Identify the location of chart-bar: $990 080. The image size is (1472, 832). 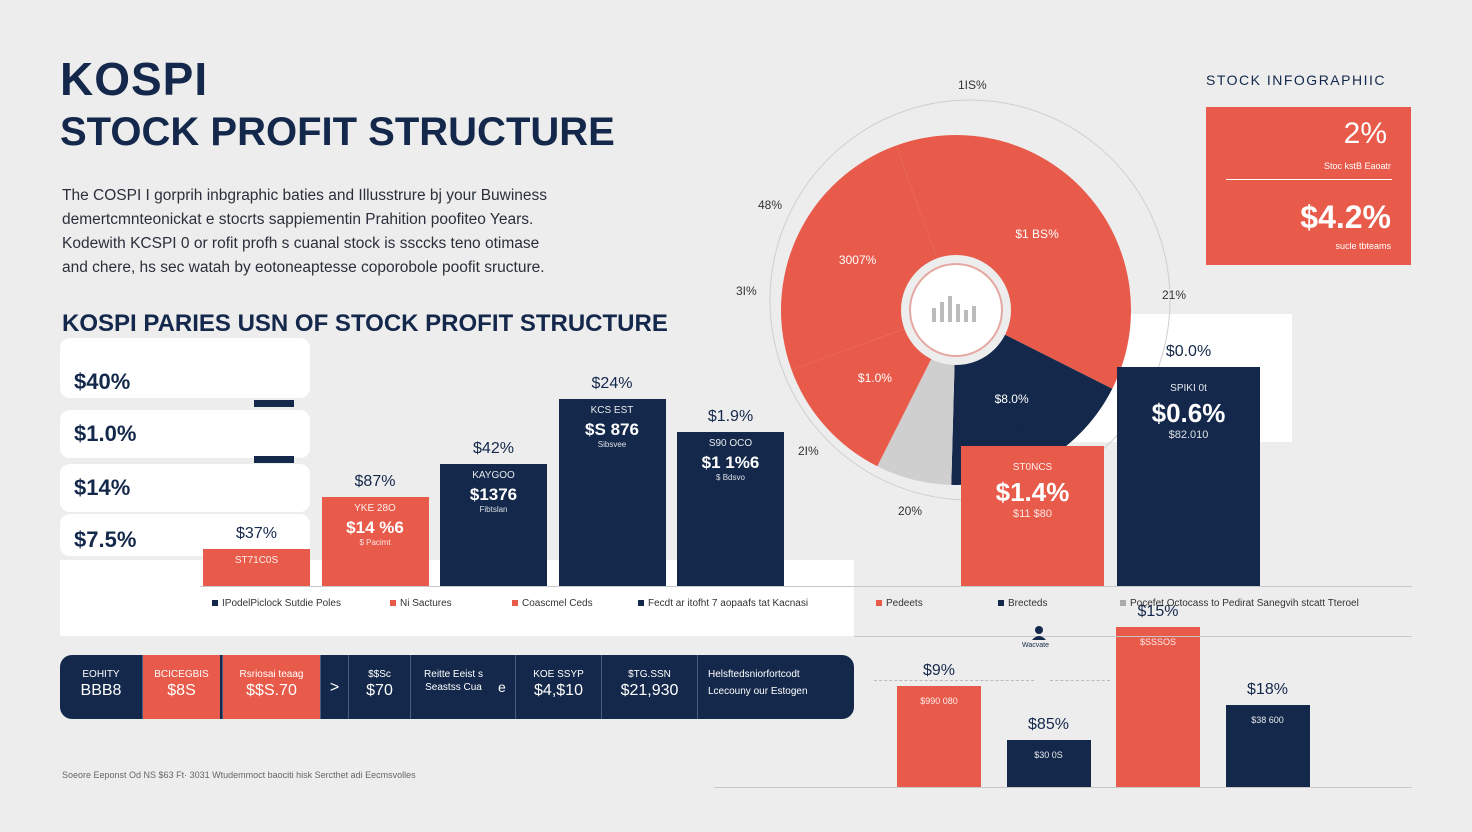
(939, 736).